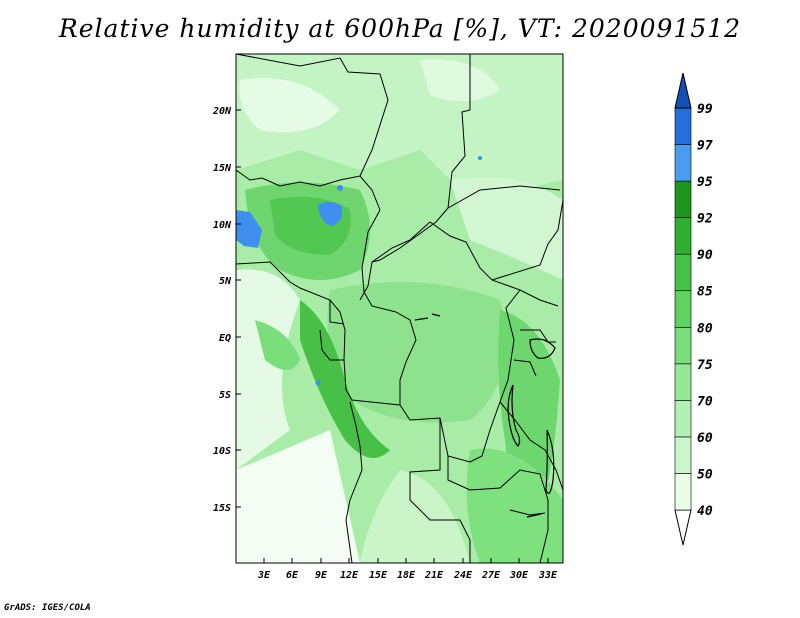 The image size is (800, 618). I want to click on colorbar-lower-arrow, so click(683, 527).